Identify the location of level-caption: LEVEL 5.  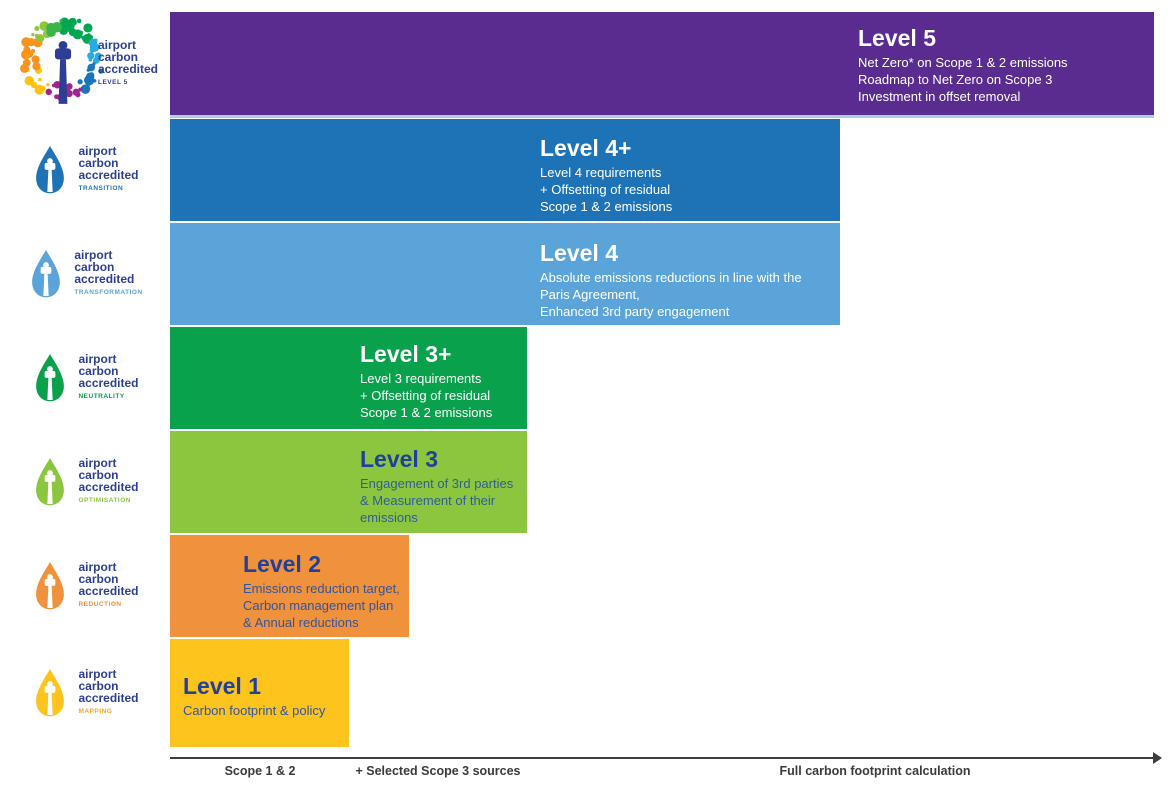
(112, 82).